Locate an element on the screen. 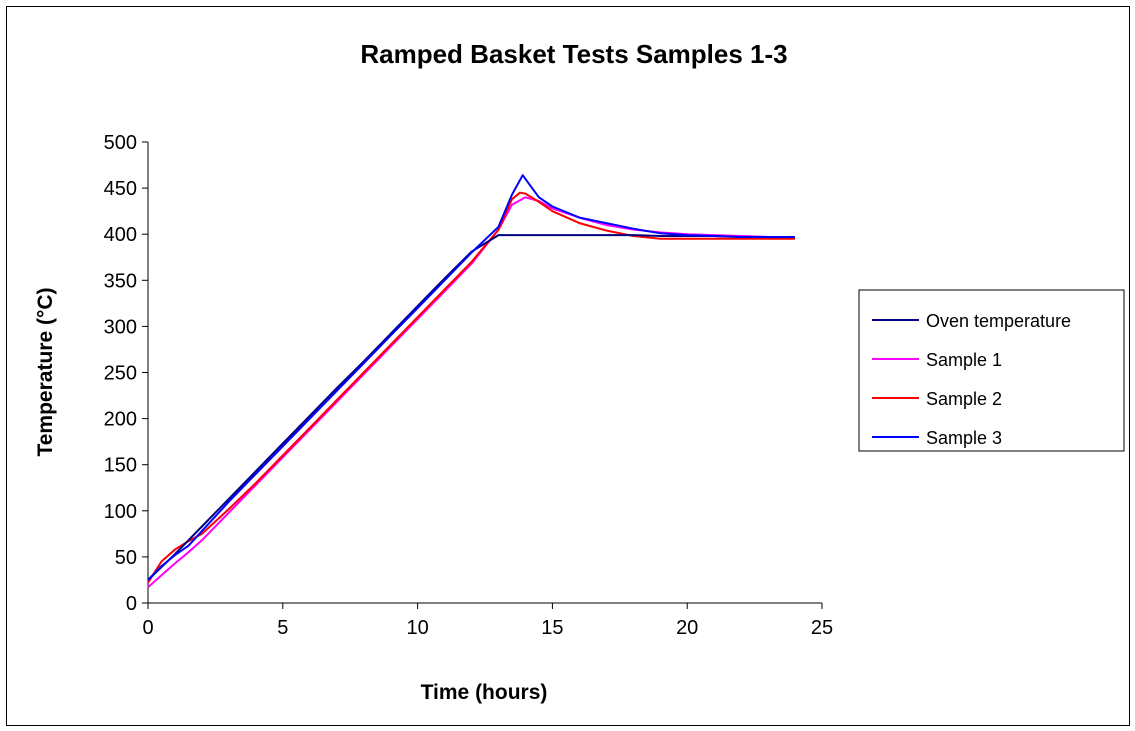 This screenshot has height=731, width=1135. y-tick-label: 100 is located at coordinates (120, 512).